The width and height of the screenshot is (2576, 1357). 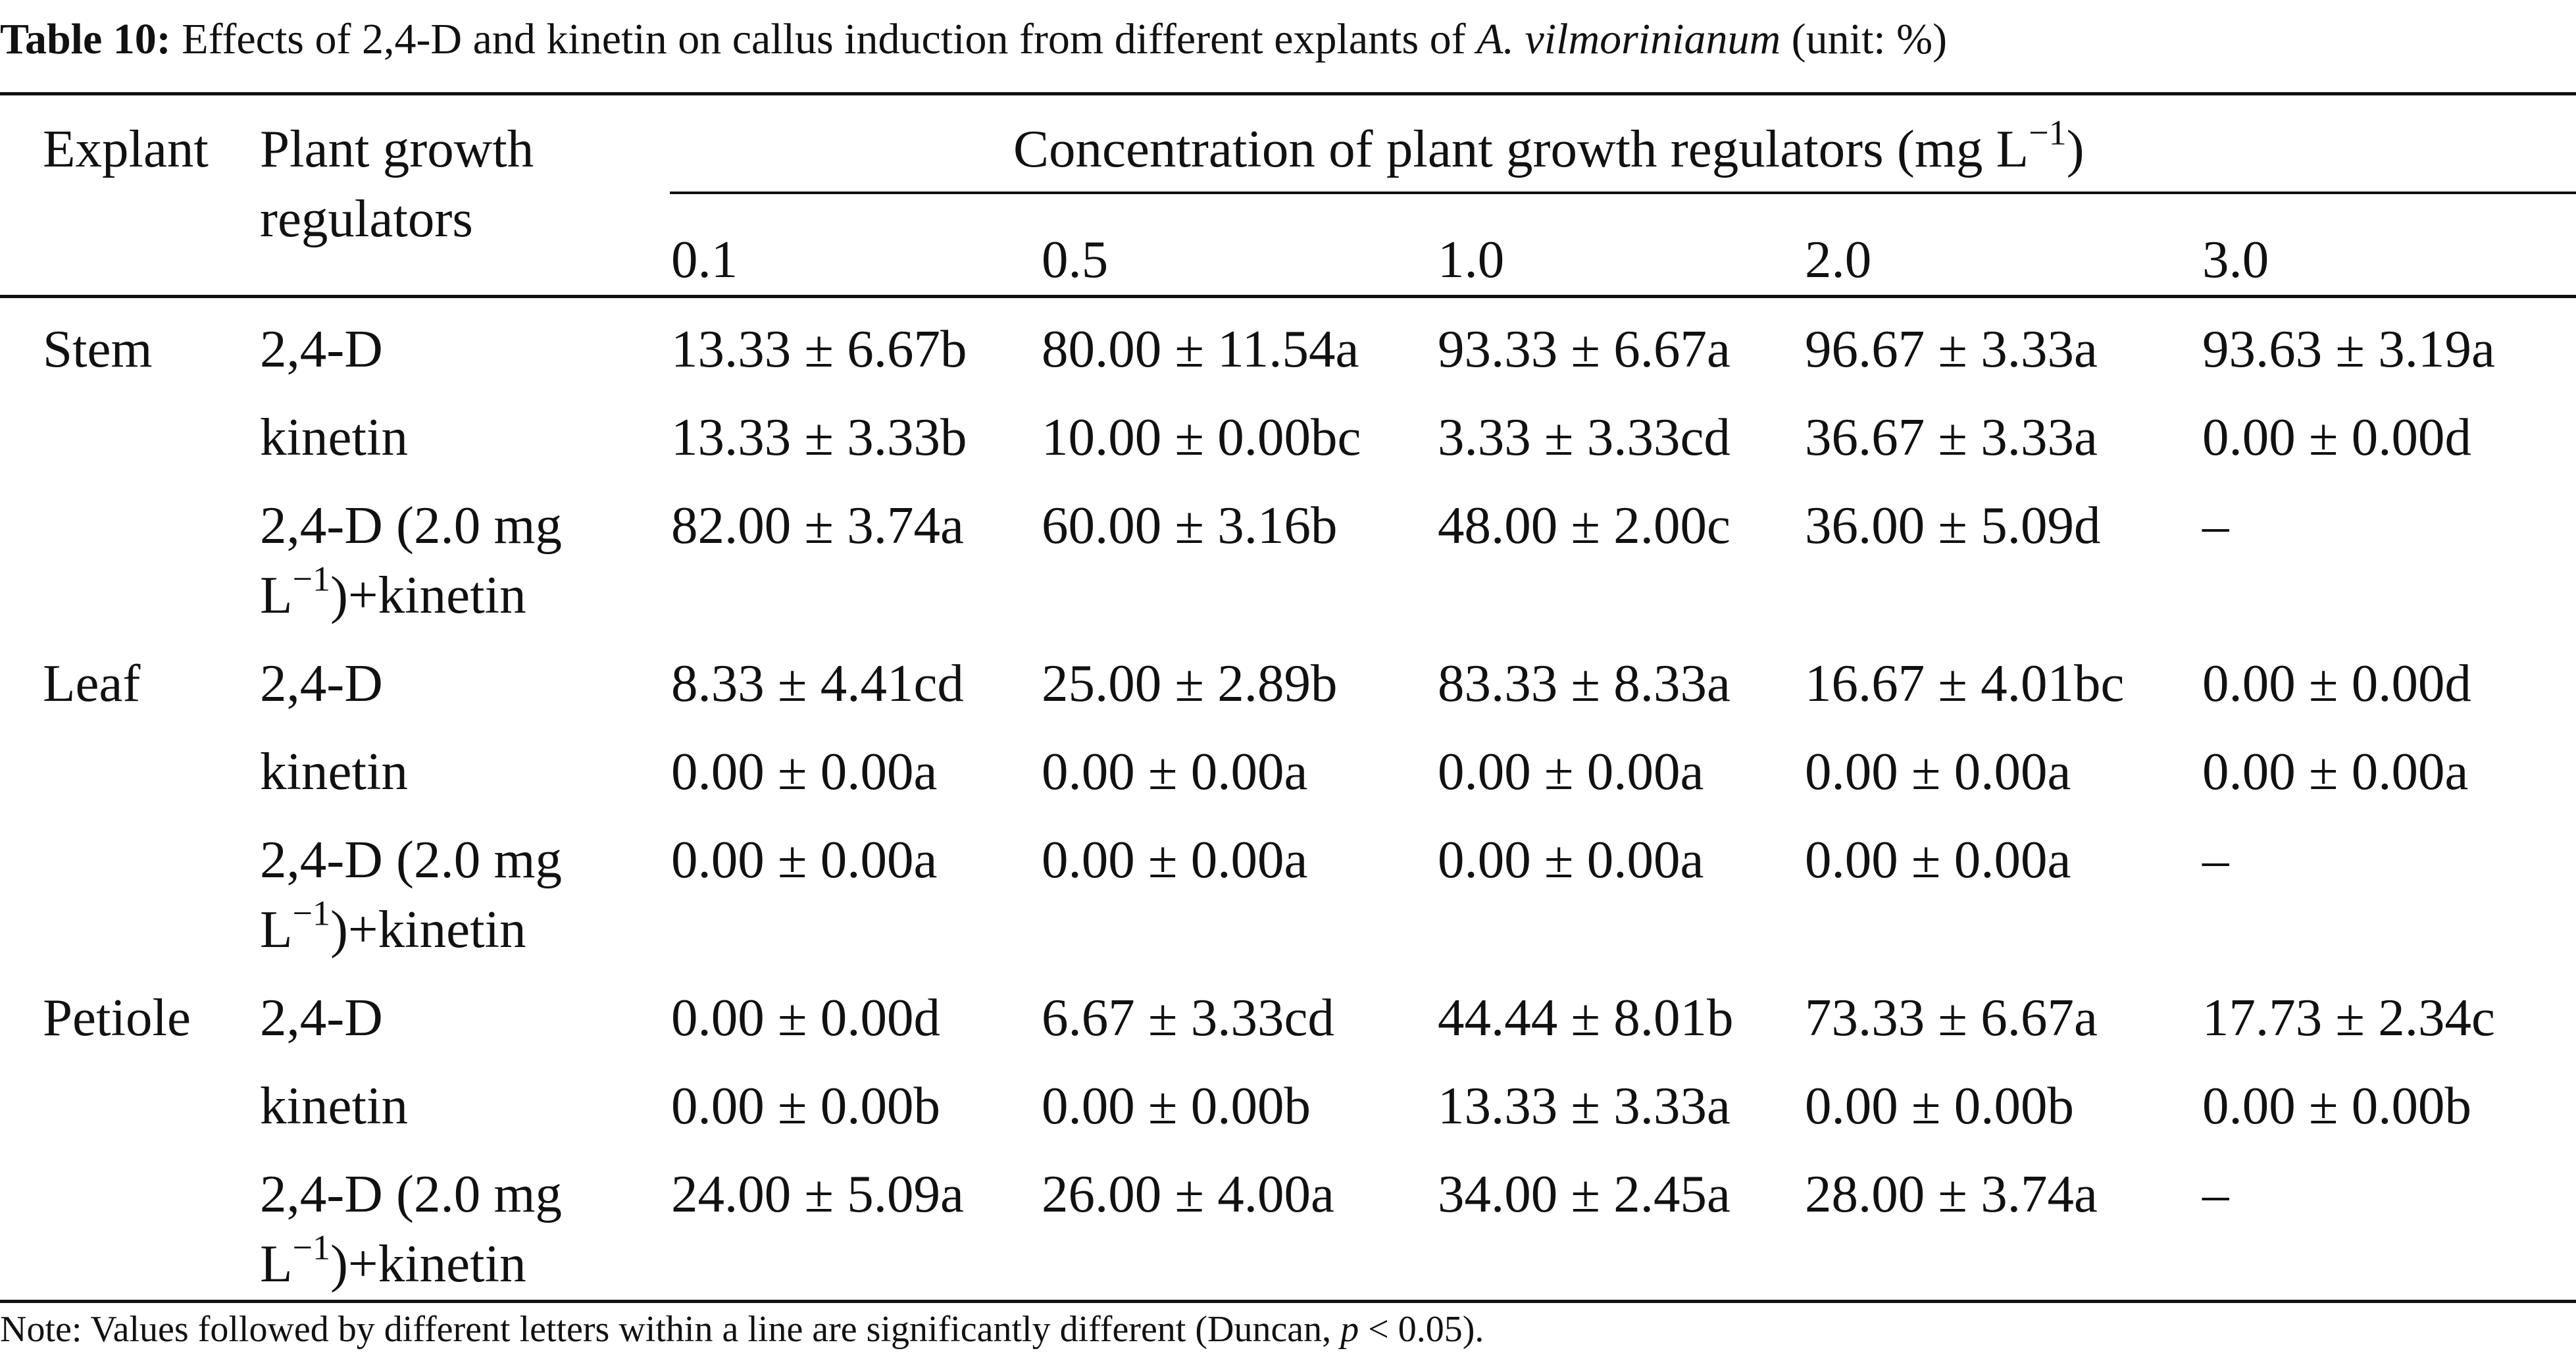 I want to click on value-cell: 6.67 ± 3.33cd, so click(x=1188, y=1018).